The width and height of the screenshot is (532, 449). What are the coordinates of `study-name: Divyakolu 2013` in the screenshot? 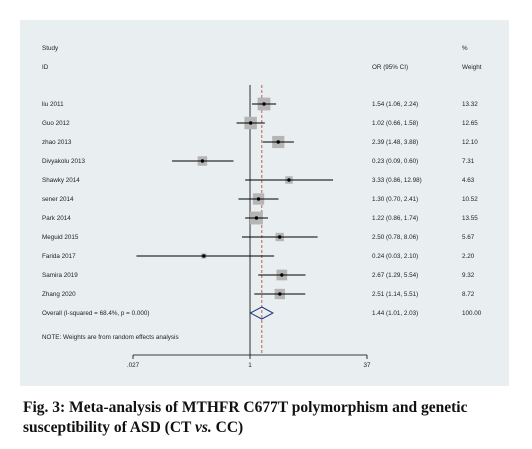 It's located at (64, 161).